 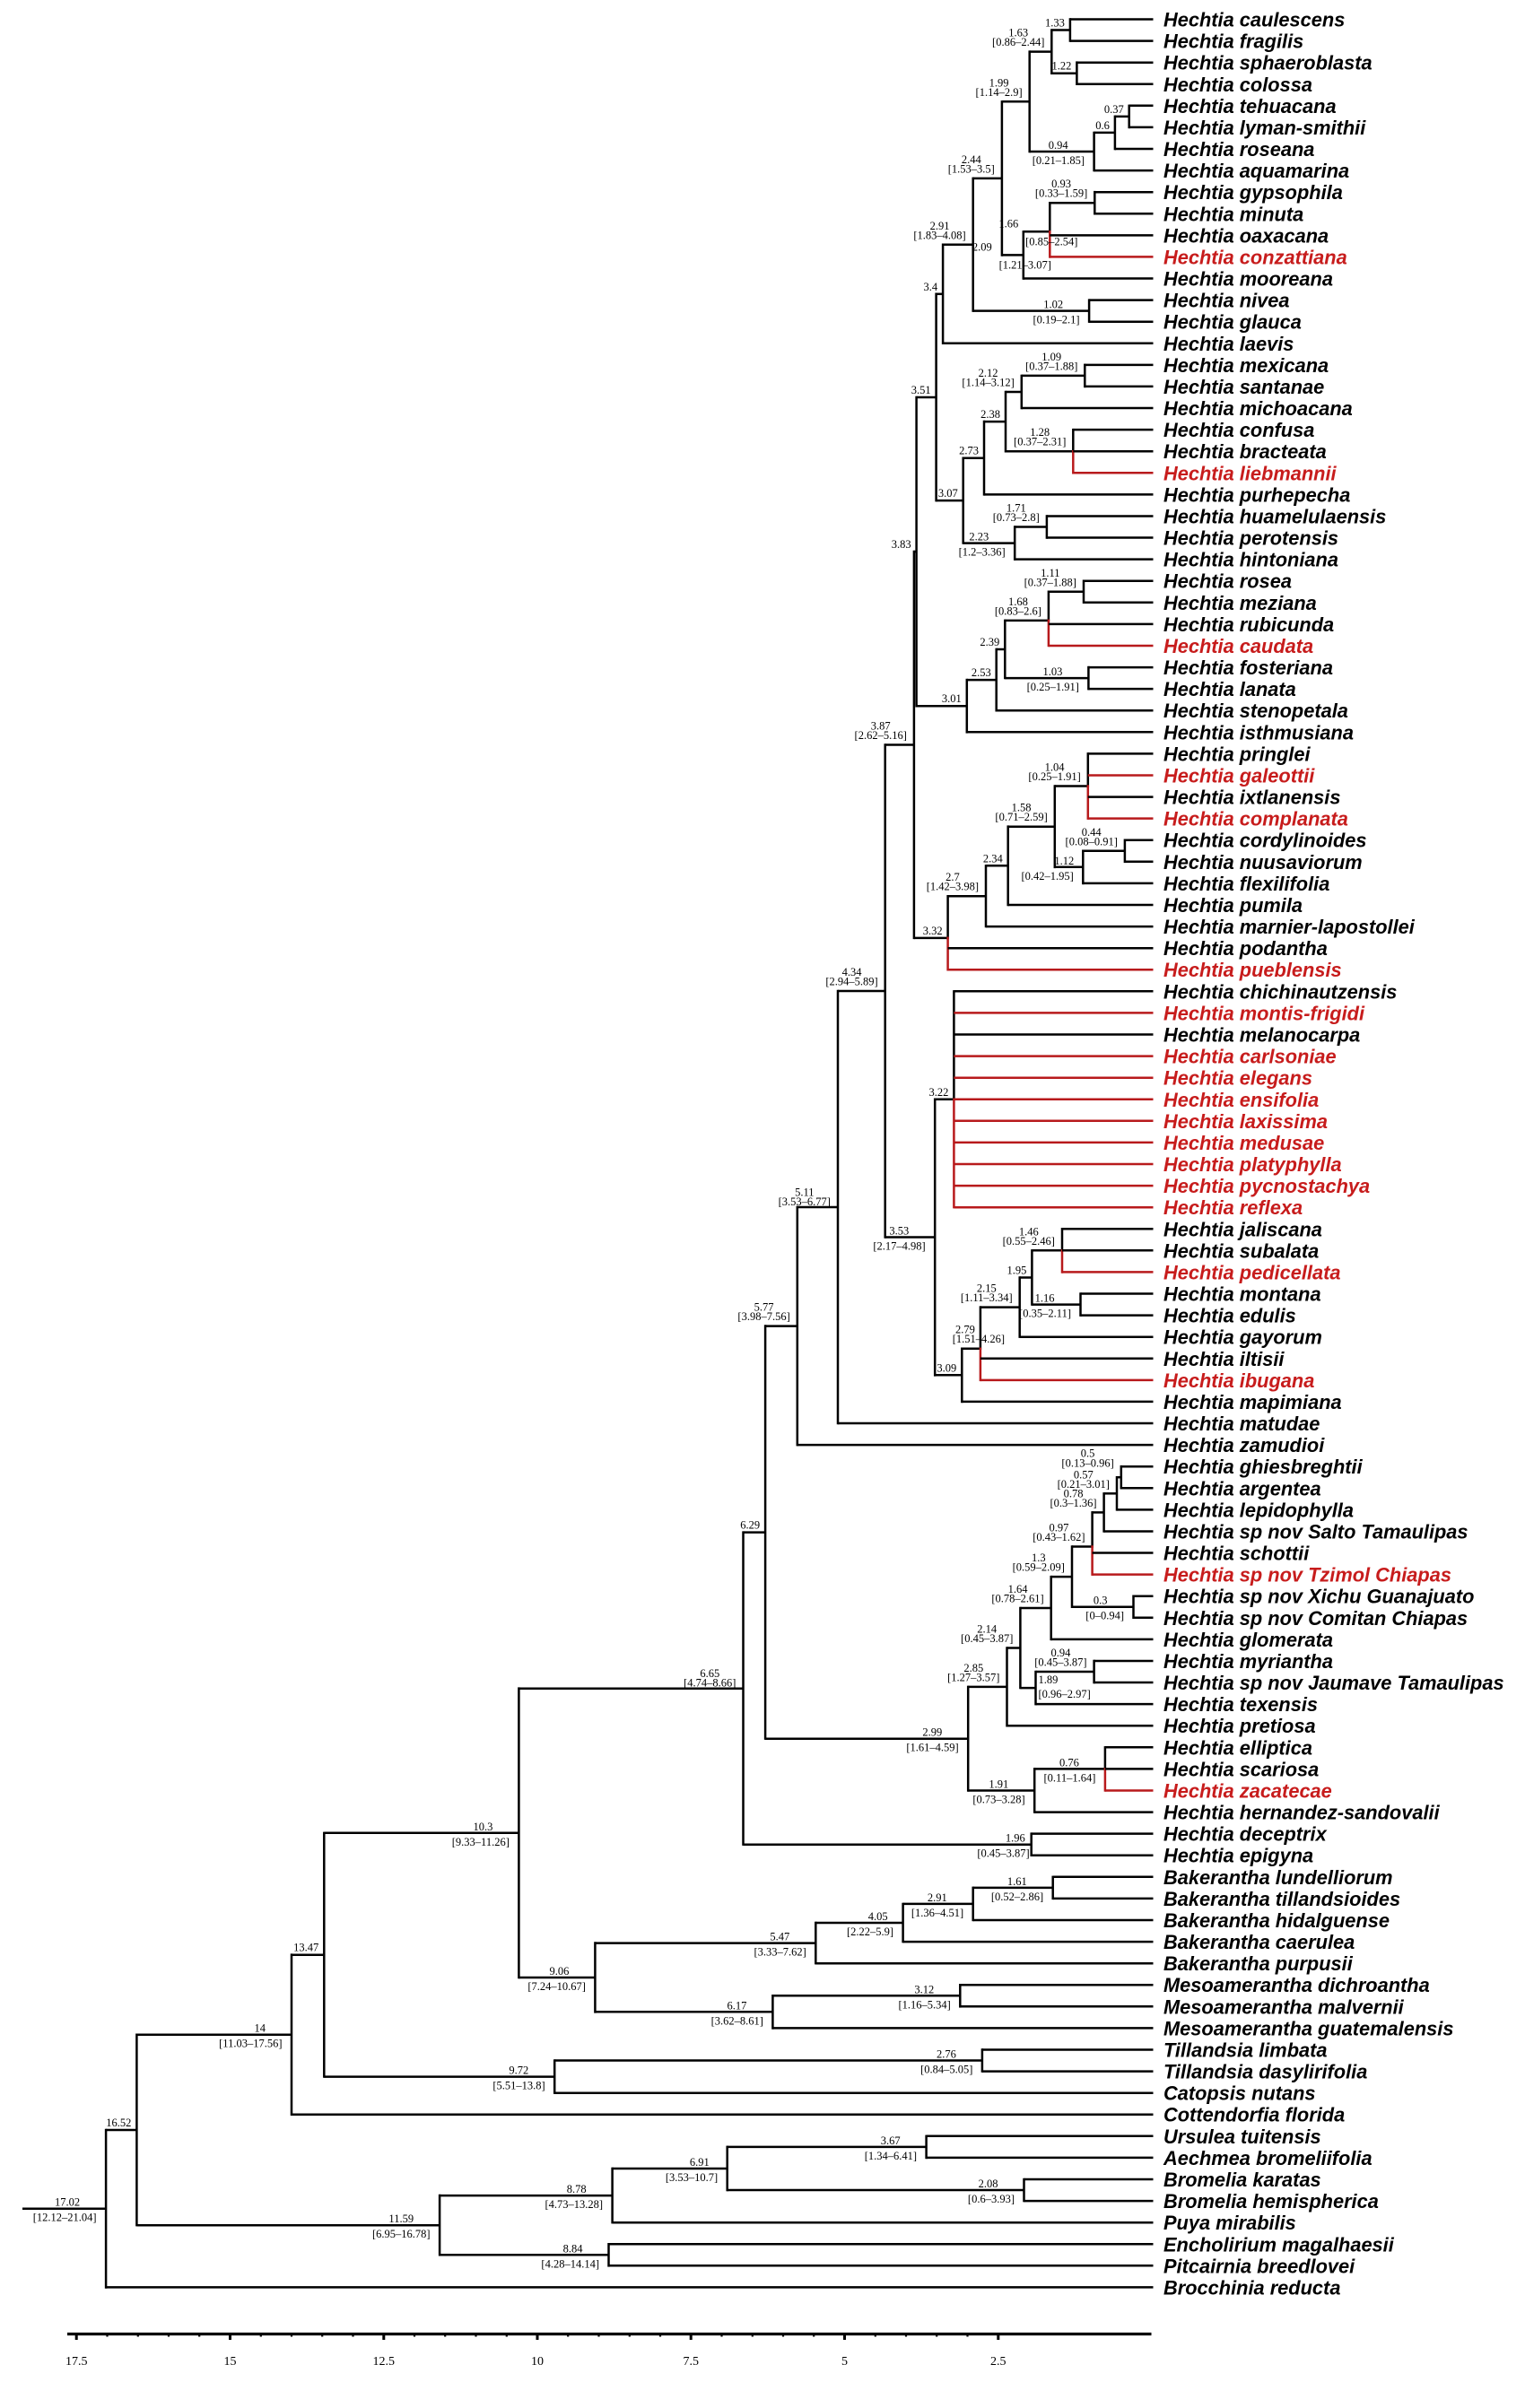 I want to click on svg-text: Hechtia fragilis, so click(x=1233, y=42).